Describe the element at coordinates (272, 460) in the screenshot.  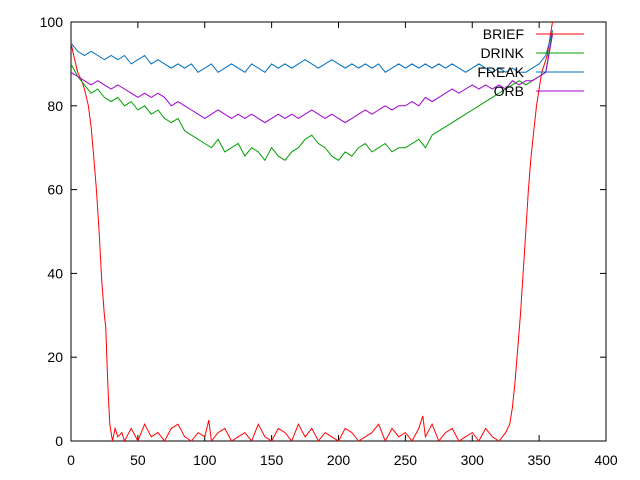
I see `x-tick-label-3: 150` at that location.